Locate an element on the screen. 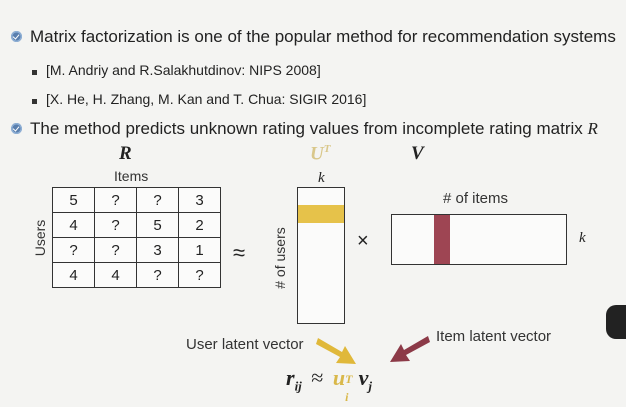 The height and width of the screenshot is (407, 626). user-latent-row is located at coordinates (321, 214).